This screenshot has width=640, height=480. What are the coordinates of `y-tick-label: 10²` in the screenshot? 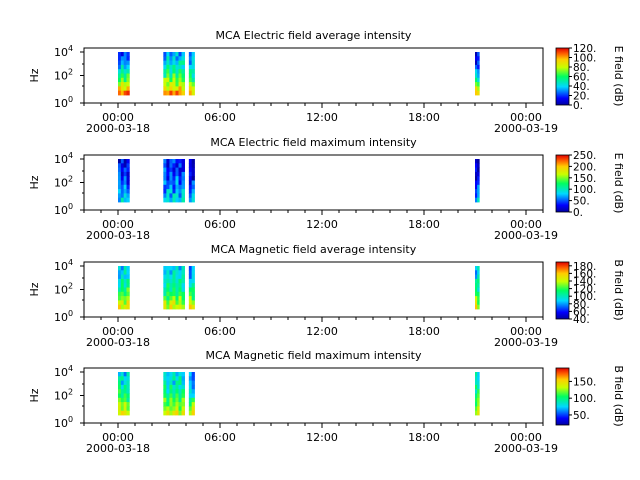 It's located at (63, 395).